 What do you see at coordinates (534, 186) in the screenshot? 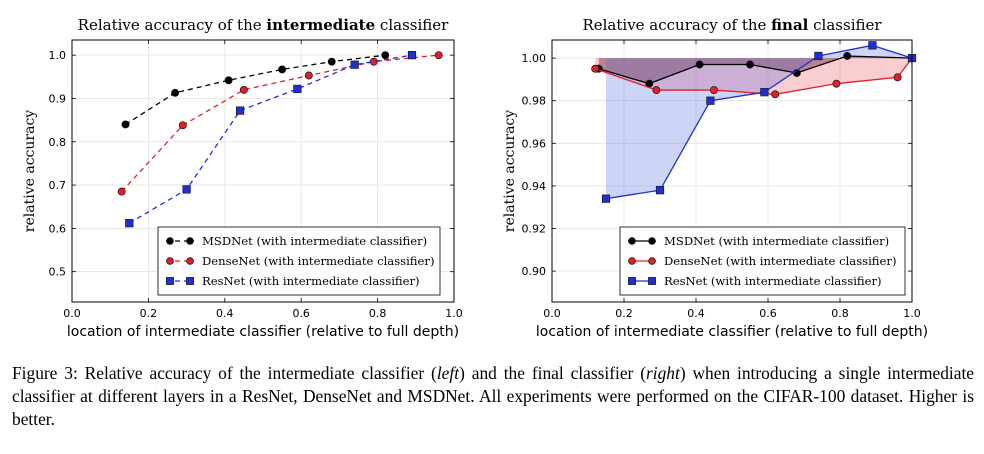
I see `y-tick-label: 0.94` at bounding box center [534, 186].